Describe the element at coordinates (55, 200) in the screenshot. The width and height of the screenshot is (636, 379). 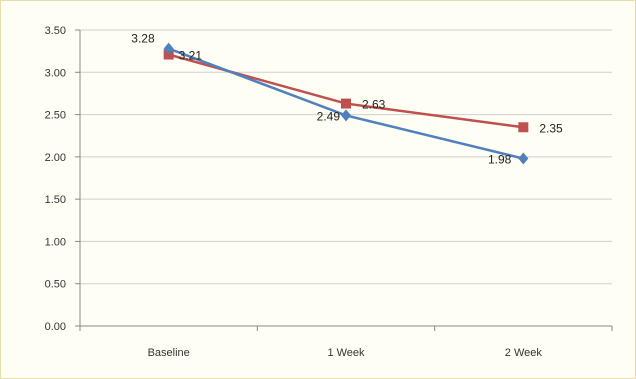
I see `y-tick-label: 1.50` at that location.